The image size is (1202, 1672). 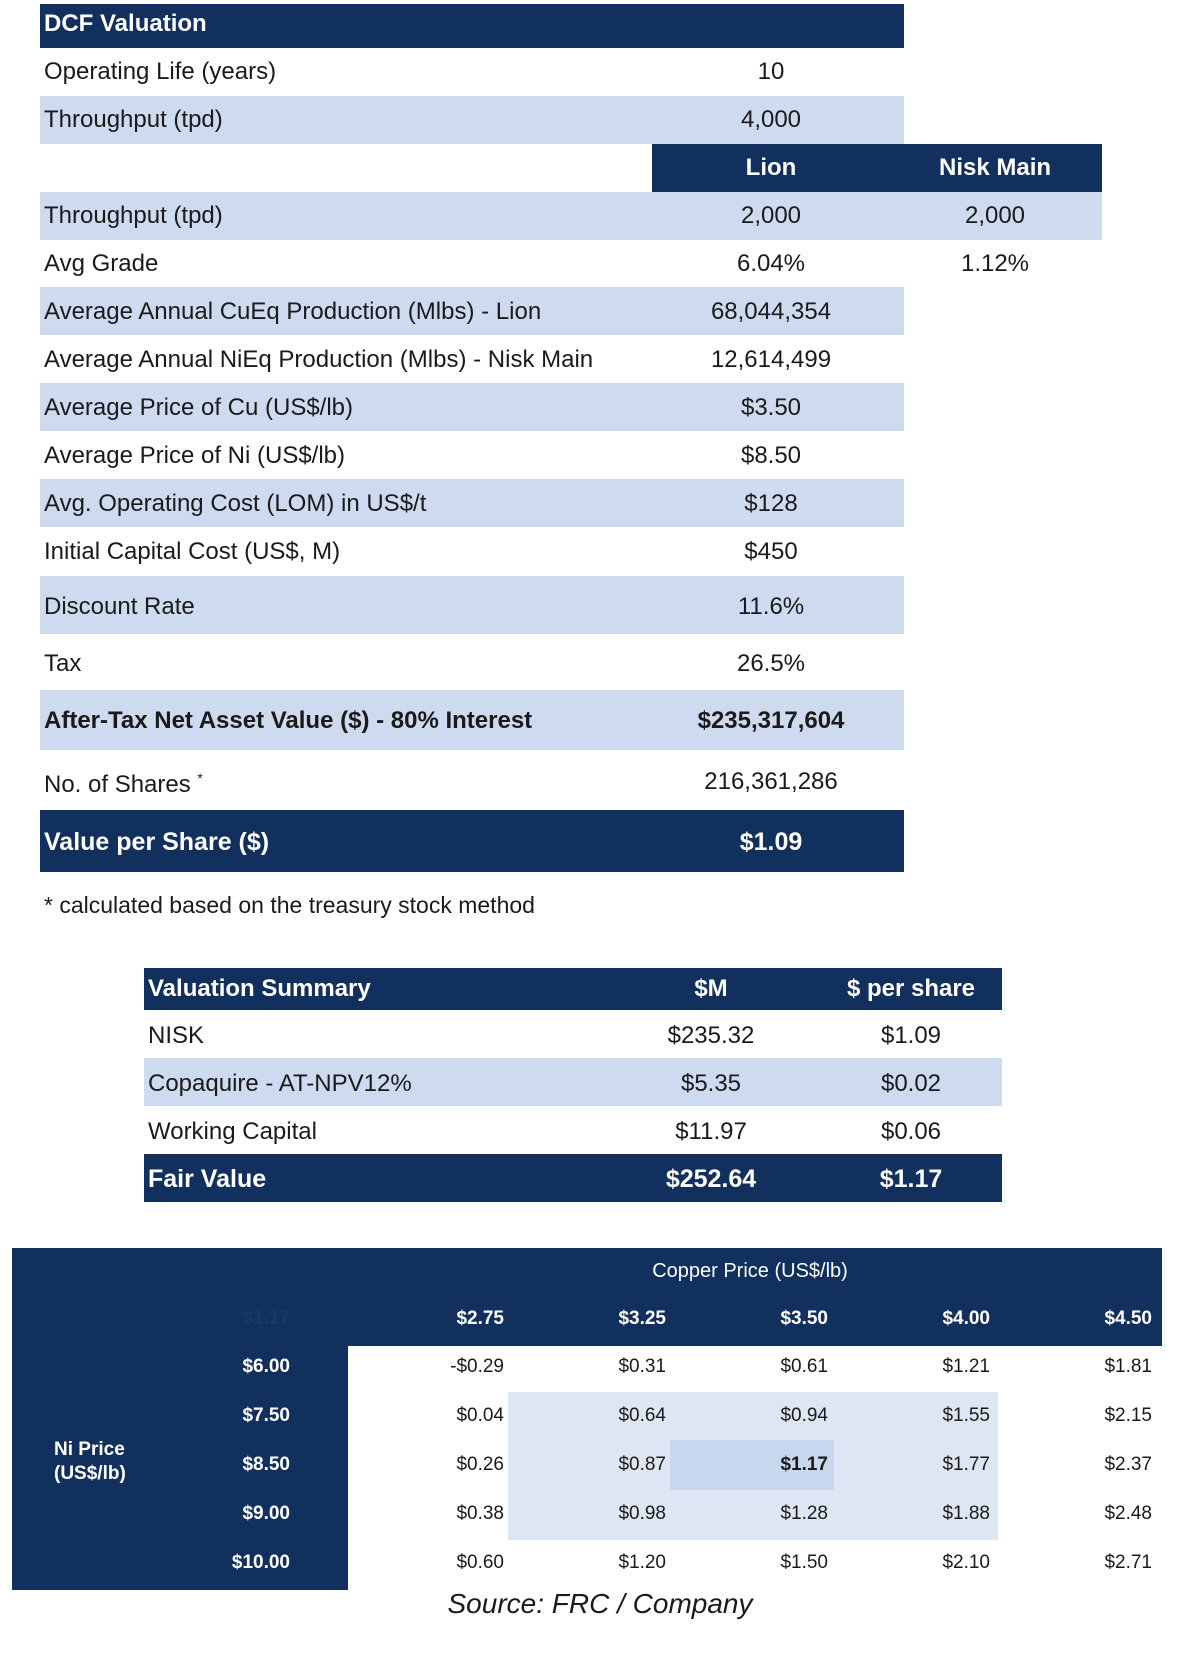 I want to click on sensitivity-cell: $0.26, so click(x=480, y=1464).